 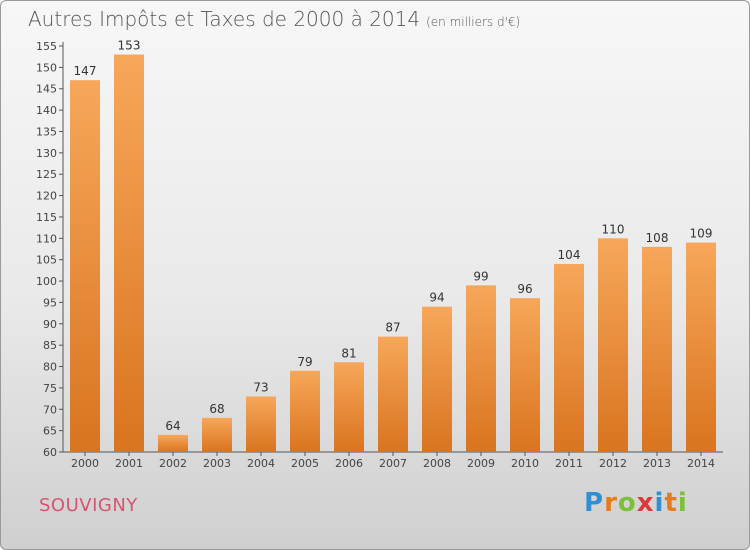 I want to click on logo-letter: o, so click(x=627, y=503).